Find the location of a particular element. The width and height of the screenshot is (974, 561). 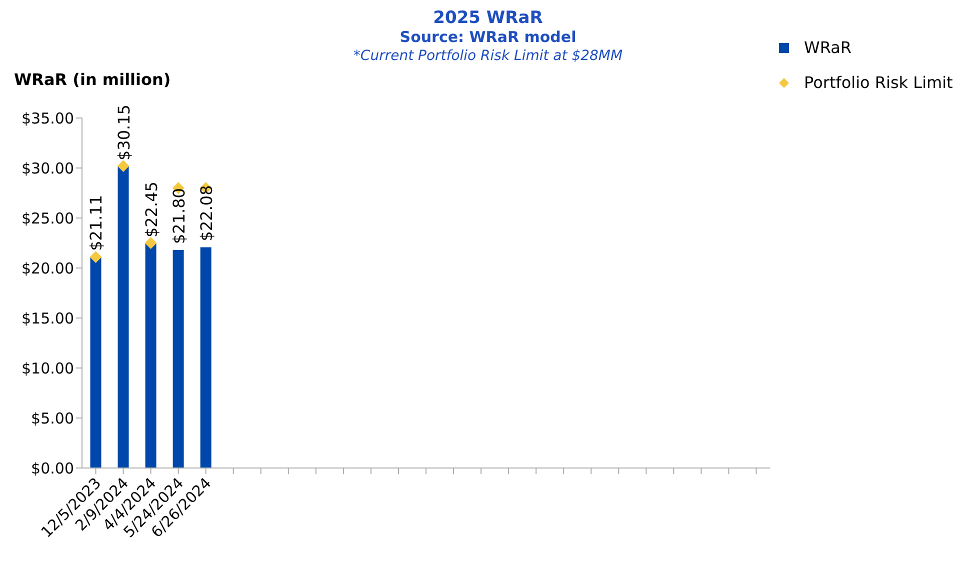

data-label: $22.45 is located at coordinates (151, 210).